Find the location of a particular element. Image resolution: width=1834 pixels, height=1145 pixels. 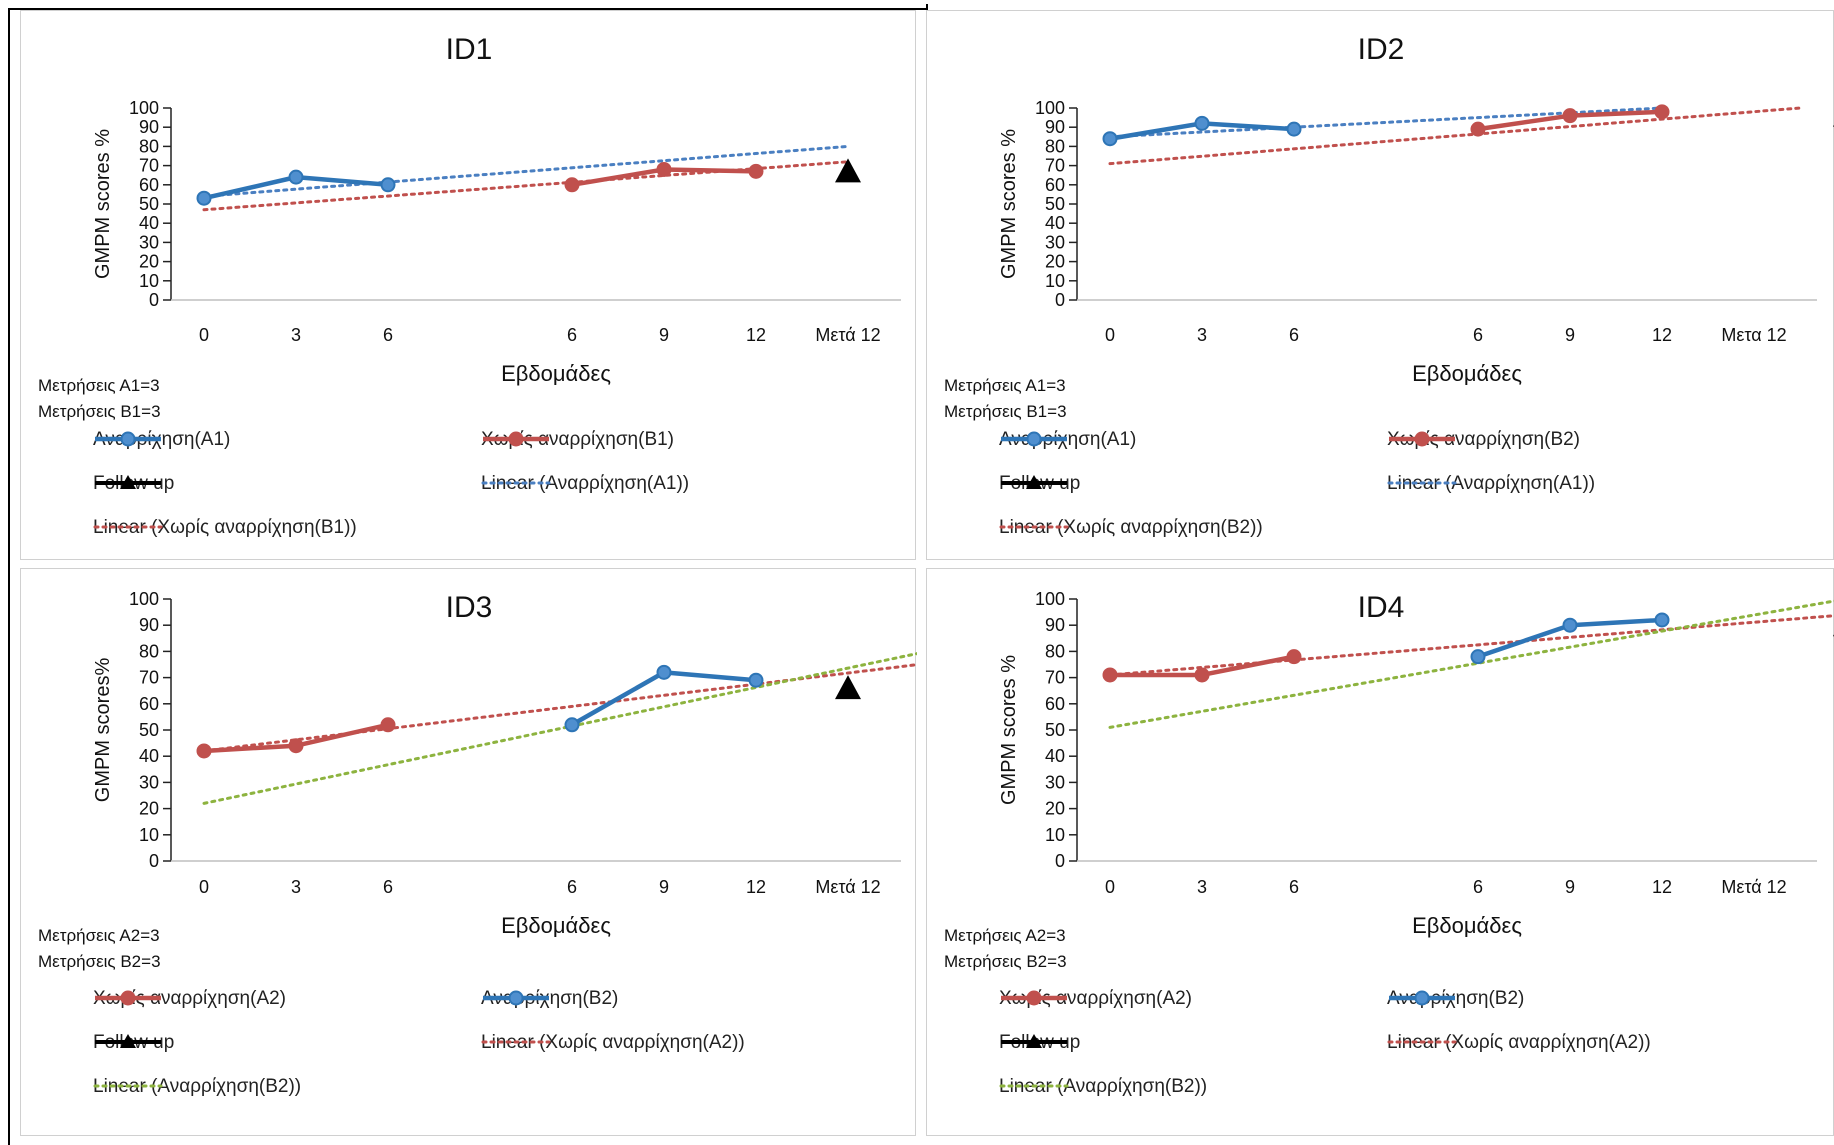

legend-item: Χωρίς αναρρίχηση(Α2) is located at coordinates (1095, 999).